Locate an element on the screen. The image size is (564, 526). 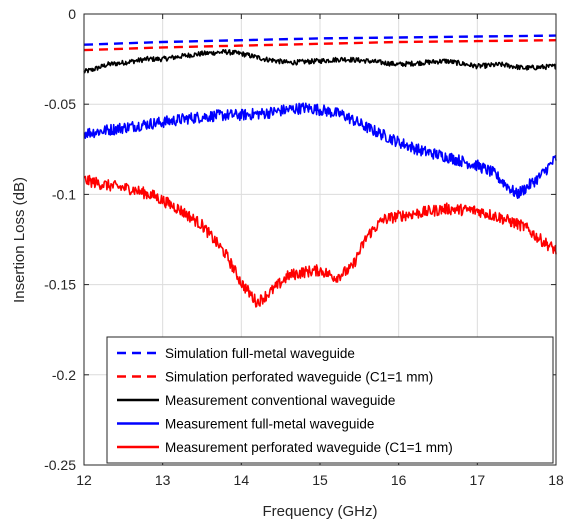
y-tick-label: -0.1 is located at coordinates (64, 194).